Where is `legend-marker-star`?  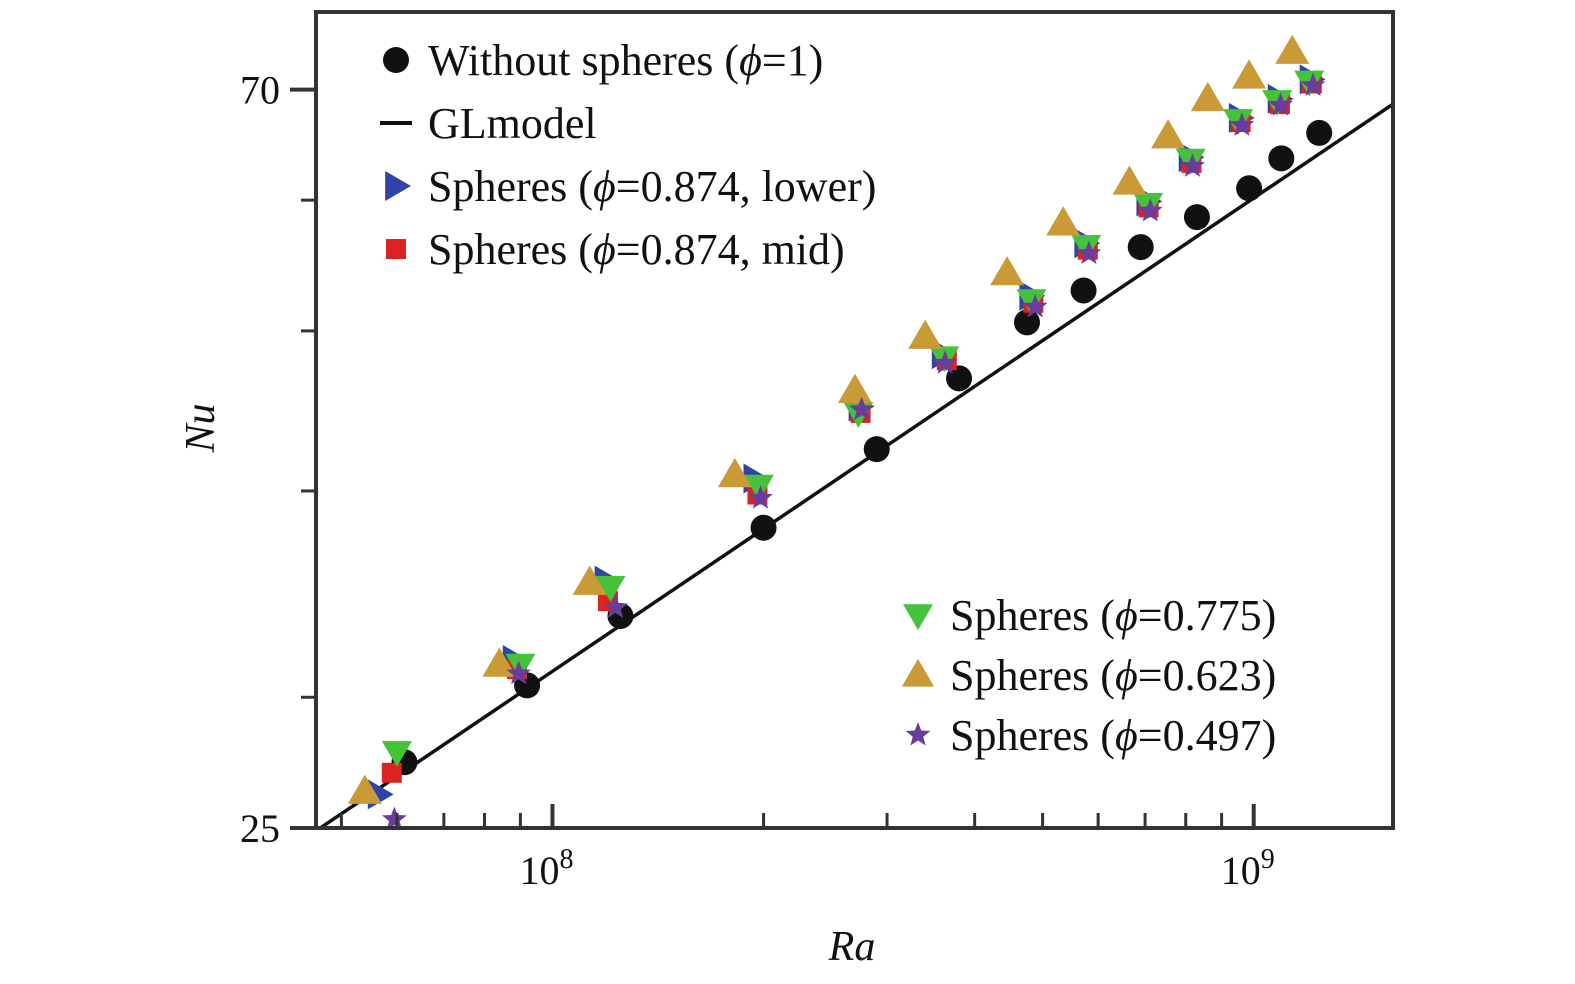 legend-marker-star is located at coordinates (918, 734).